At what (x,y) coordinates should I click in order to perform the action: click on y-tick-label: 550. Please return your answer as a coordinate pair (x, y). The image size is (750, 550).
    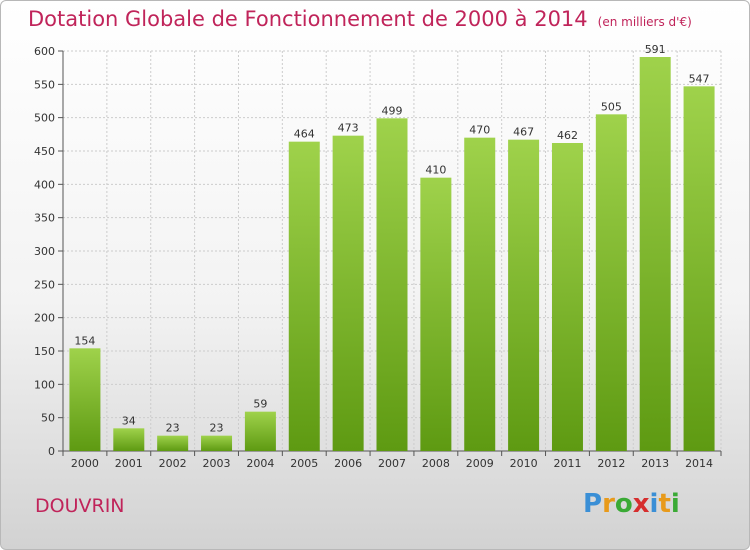
    Looking at the image, I should click on (44, 84).